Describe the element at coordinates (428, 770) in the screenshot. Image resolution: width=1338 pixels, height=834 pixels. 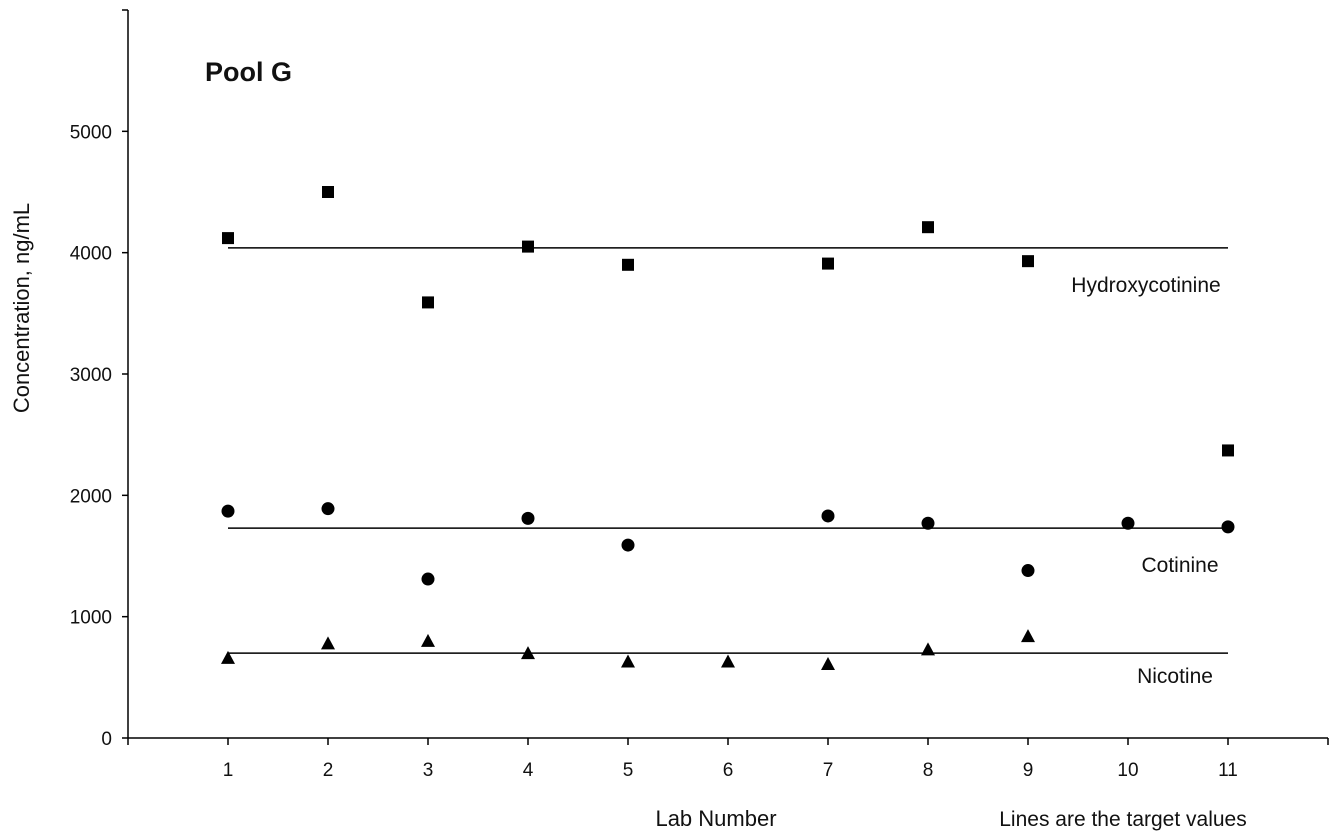
I see `x-tick-label: 3` at that location.